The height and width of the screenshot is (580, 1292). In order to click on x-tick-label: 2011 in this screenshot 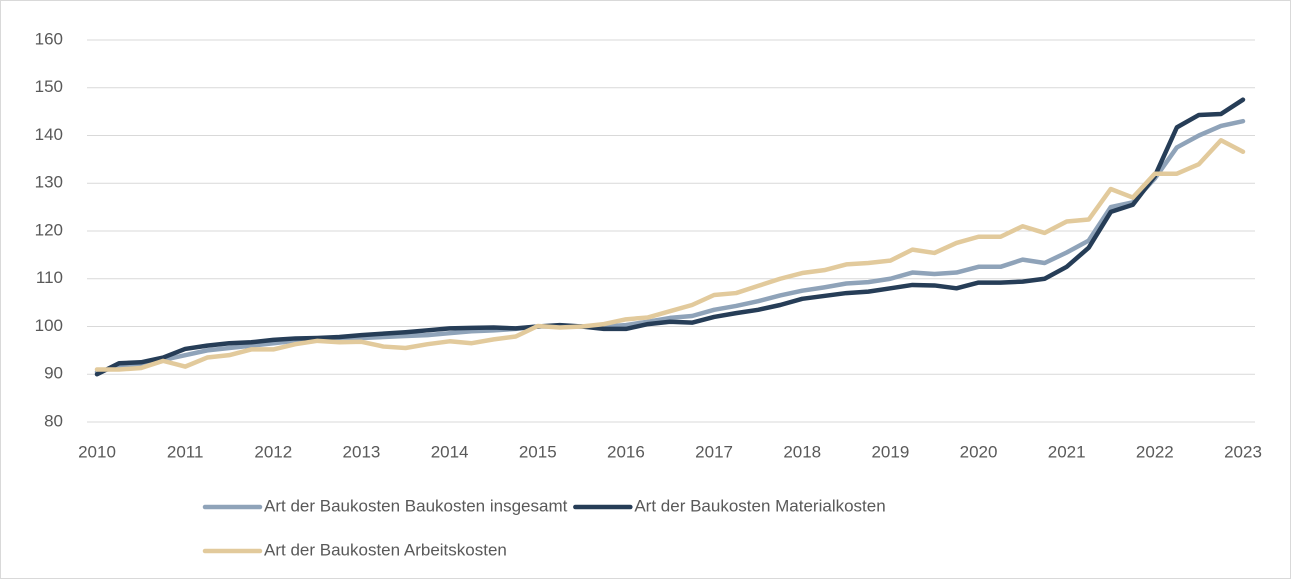, I will do `click(185, 451)`.